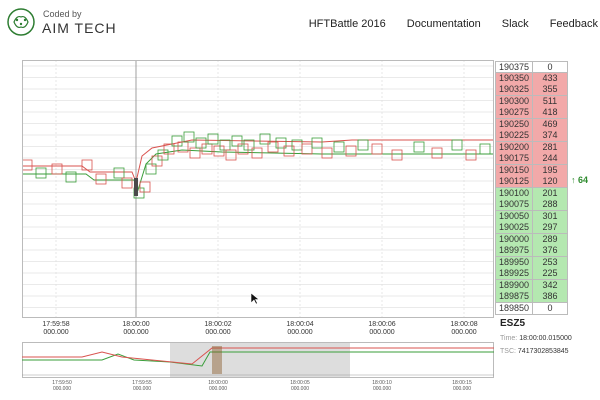 The height and width of the screenshot is (400, 600). I want to click on ladder-price: 190300, so click(514, 101).